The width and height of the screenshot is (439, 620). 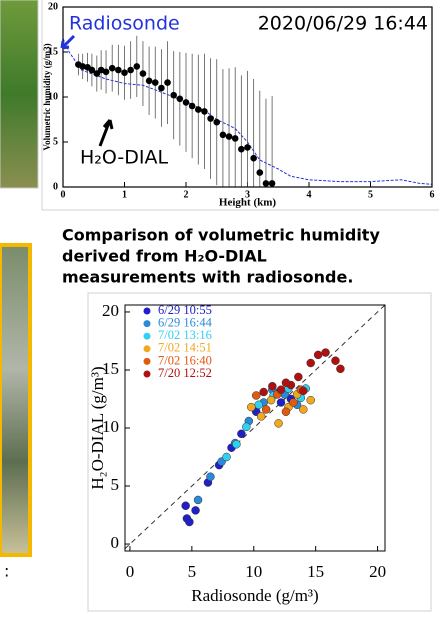 What do you see at coordinates (432, 194) in the screenshot?
I see `x-tick-label: 6` at bounding box center [432, 194].